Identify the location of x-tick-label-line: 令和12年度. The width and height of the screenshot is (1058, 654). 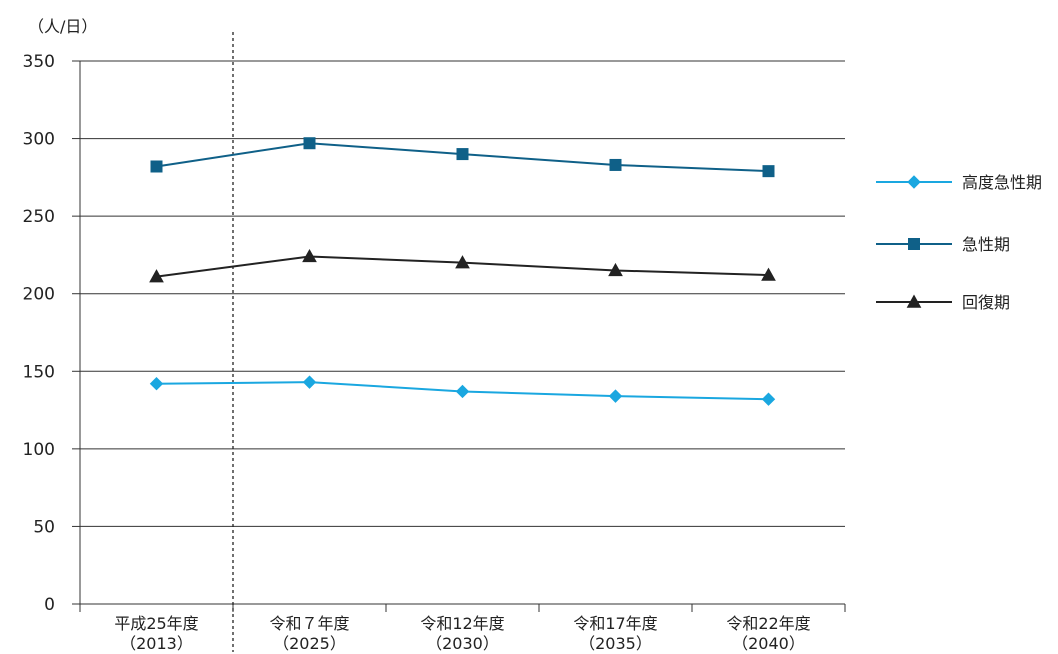
(462, 623).